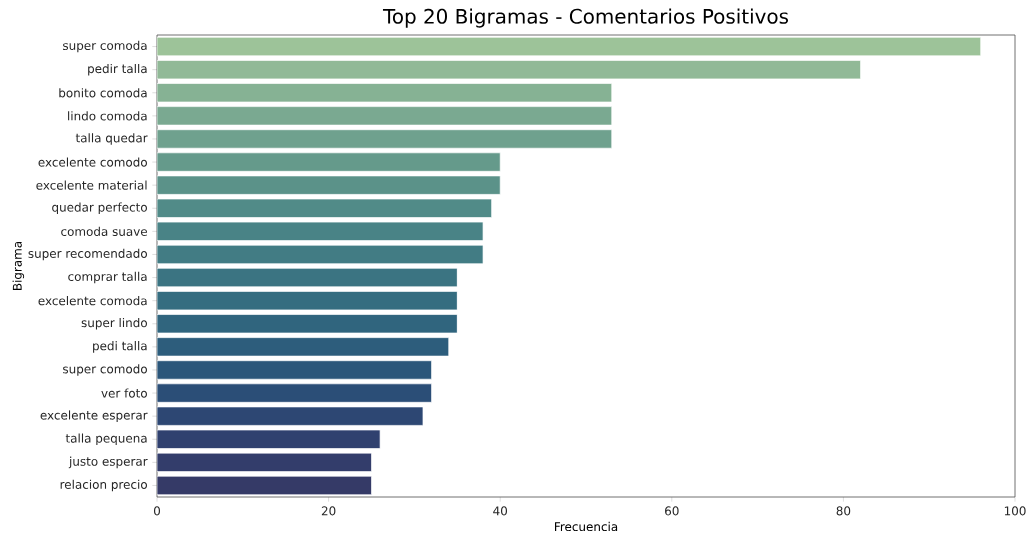 This screenshot has height=535, width=1028. What do you see at coordinates (108, 462) in the screenshot?
I see `y-tick-label: justo esperar` at bounding box center [108, 462].